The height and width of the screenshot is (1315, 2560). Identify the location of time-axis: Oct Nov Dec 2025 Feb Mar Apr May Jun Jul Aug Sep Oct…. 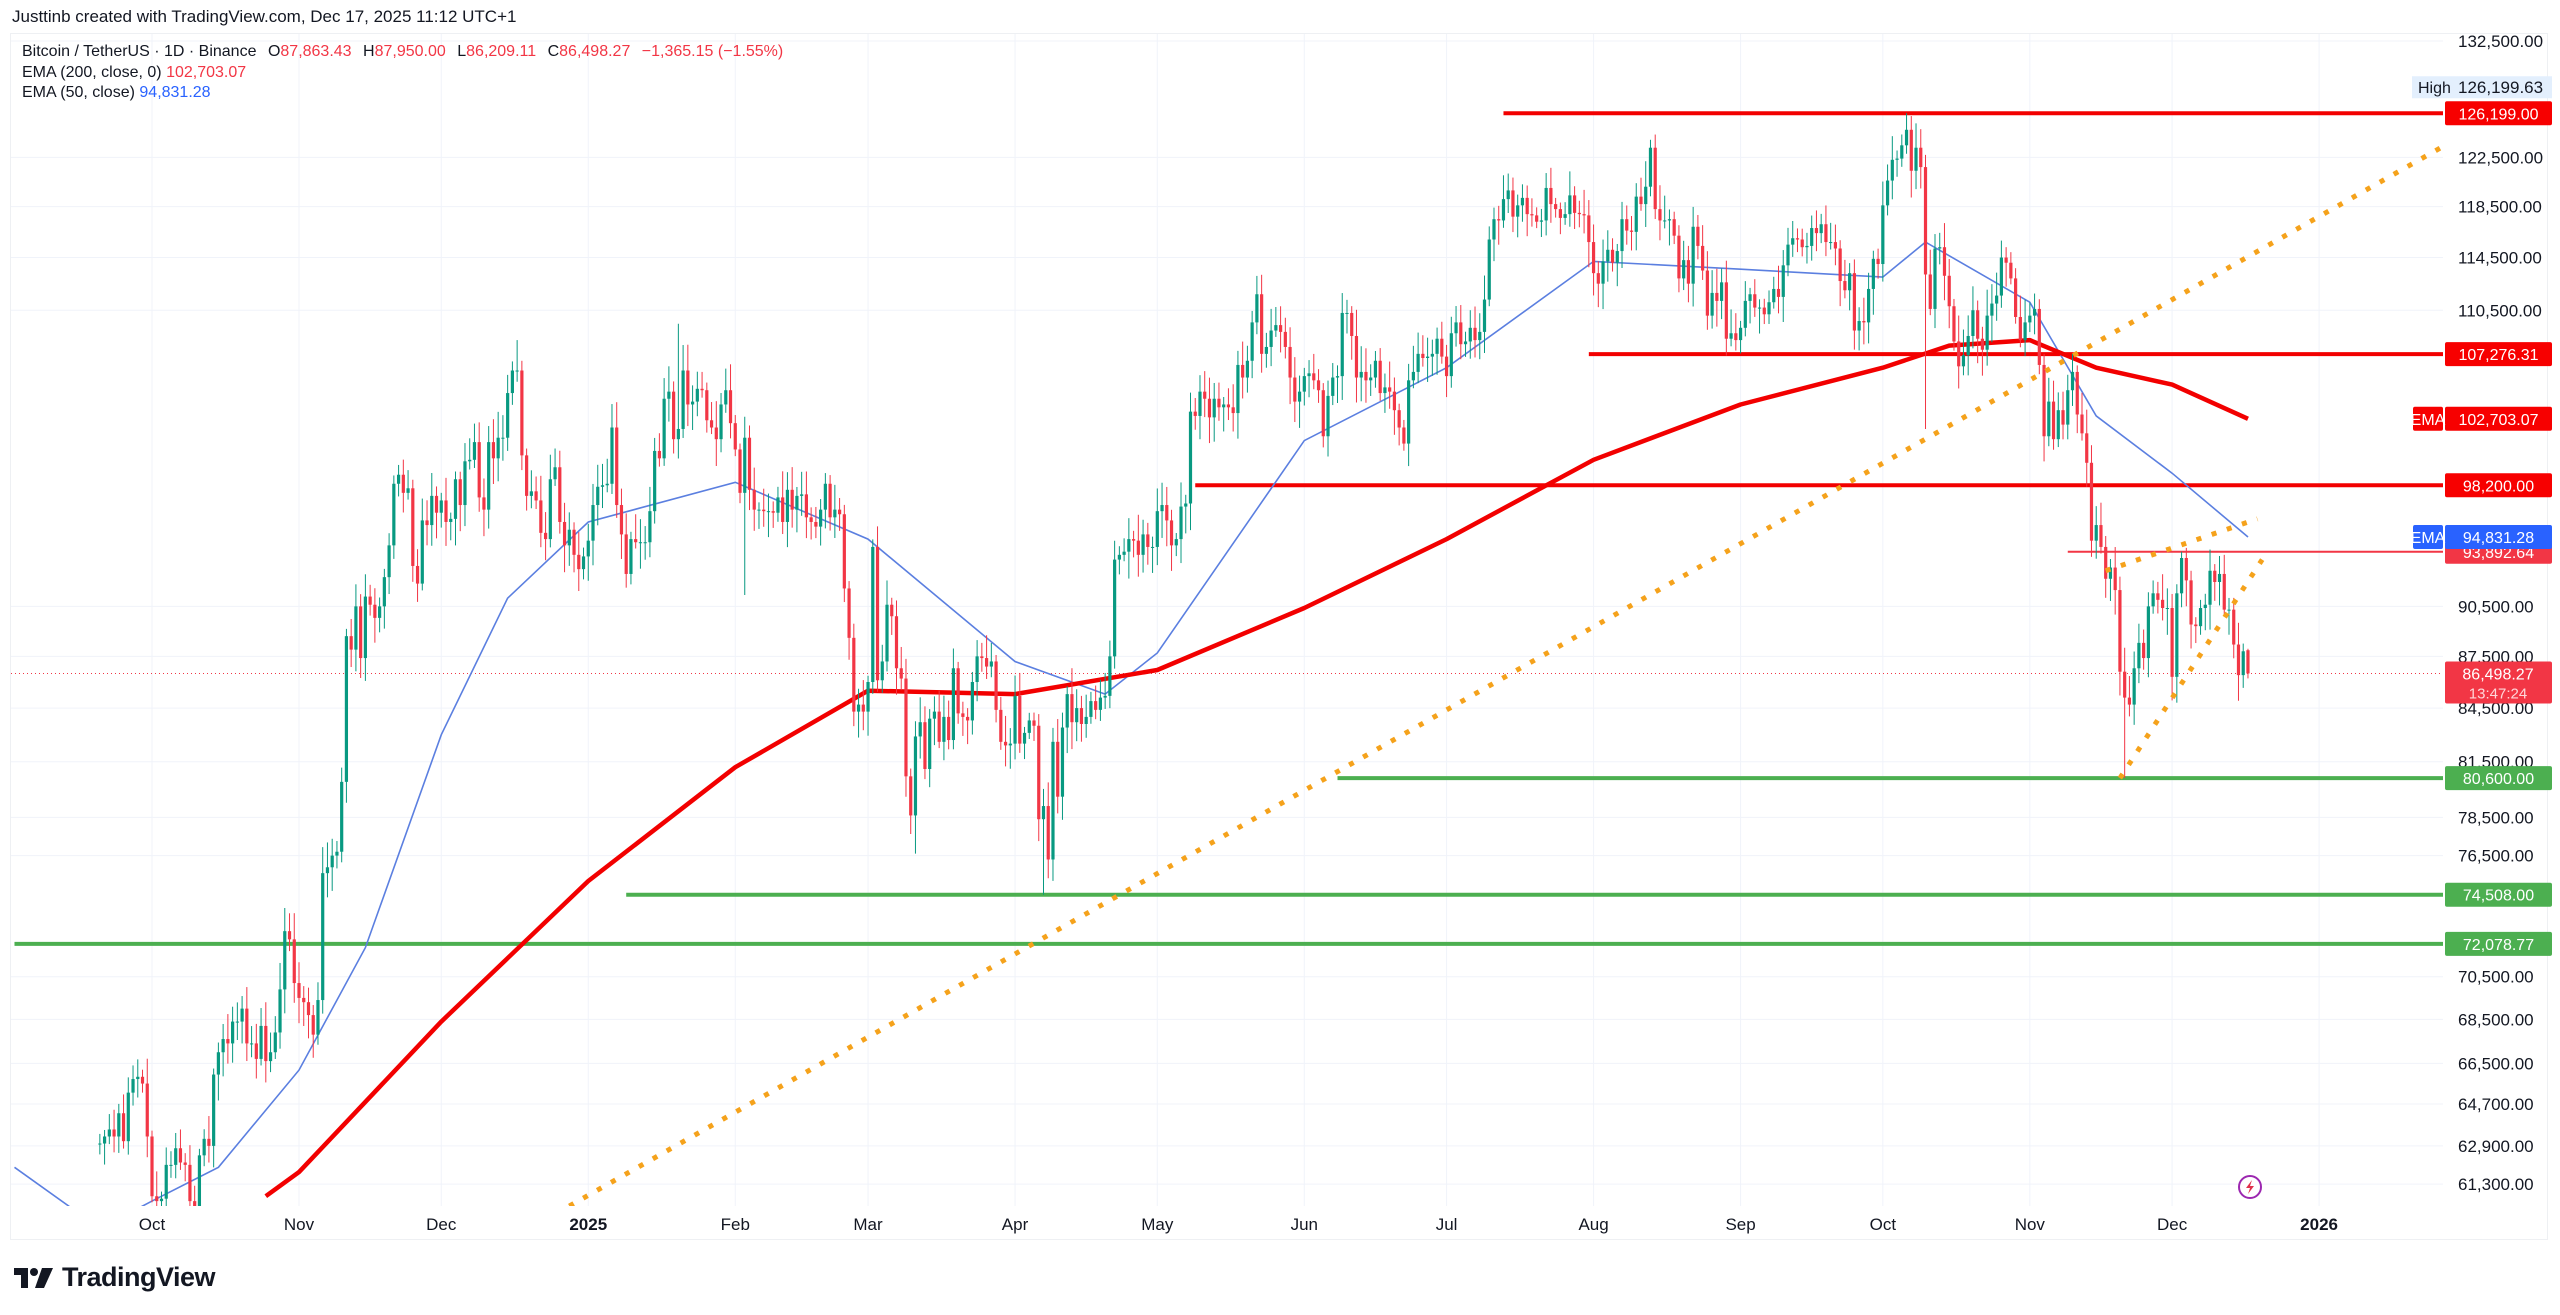
(1238, 1224).